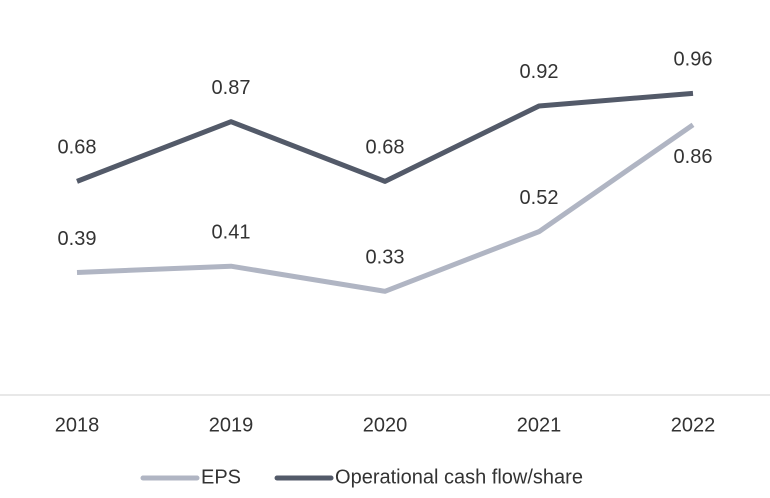 Image resolution: width=770 pixels, height=498 pixels. What do you see at coordinates (459, 477) in the screenshot?
I see `legend-label: Operational cash flow/share` at bounding box center [459, 477].